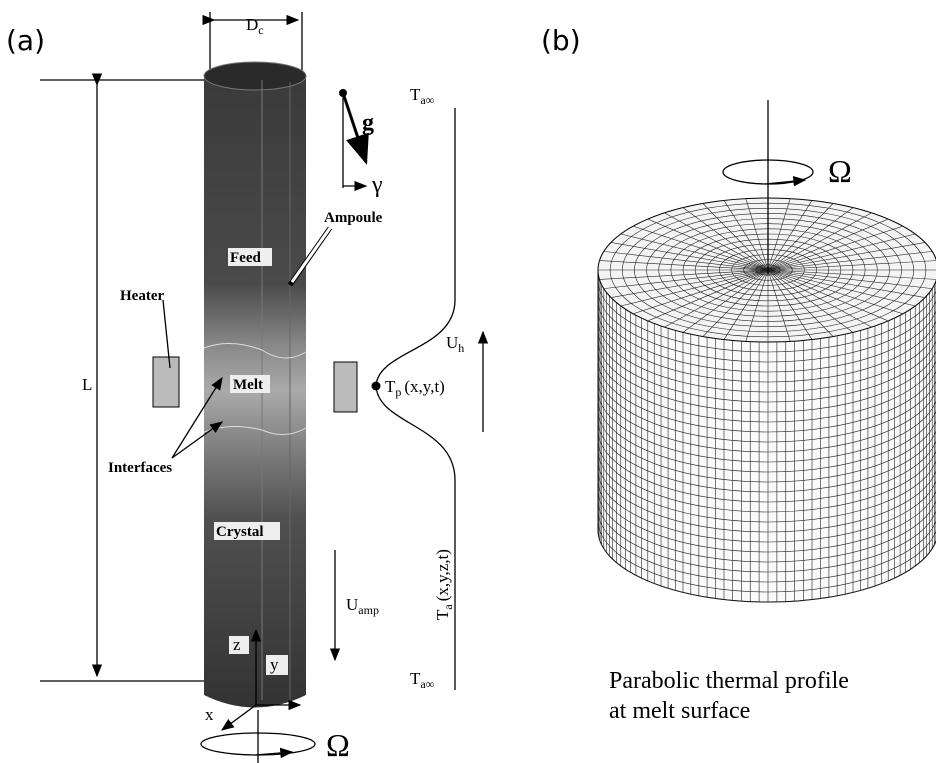 This screenshot has height=763, width=936. I want to click on label-args: (x,y,z,t), so click(442, 575).